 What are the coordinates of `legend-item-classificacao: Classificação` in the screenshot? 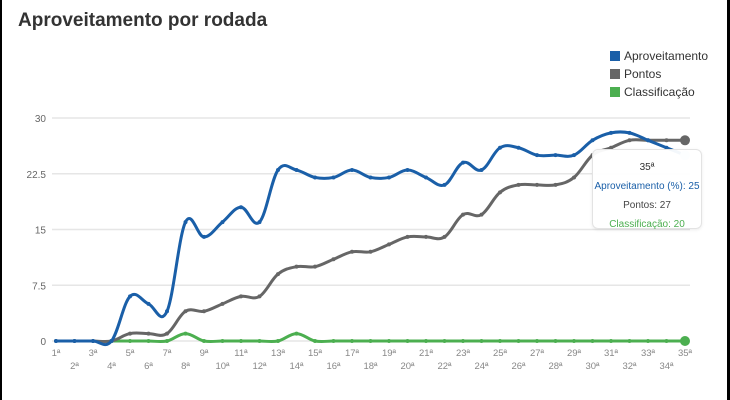 It's located at (659, 92).